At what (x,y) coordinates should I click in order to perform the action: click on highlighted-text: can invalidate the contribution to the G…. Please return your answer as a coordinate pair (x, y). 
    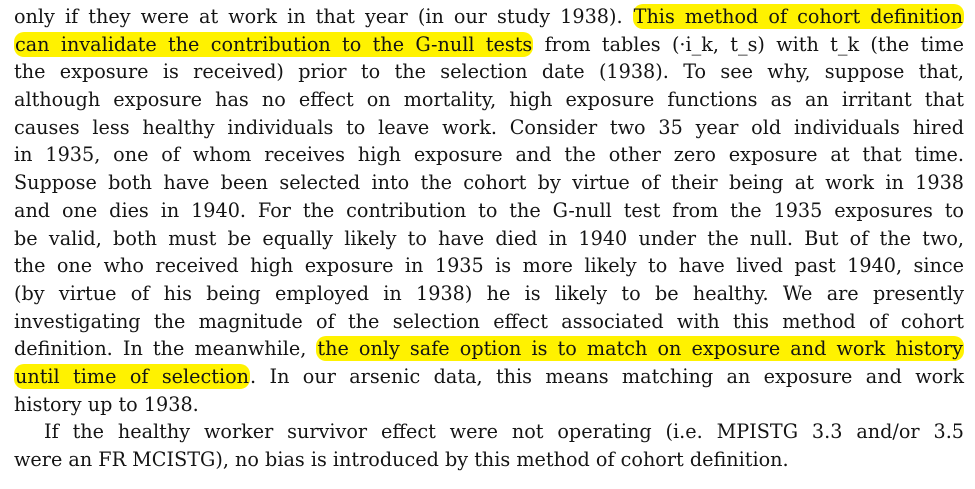
    Looking at the image, I should click on (274, 44).